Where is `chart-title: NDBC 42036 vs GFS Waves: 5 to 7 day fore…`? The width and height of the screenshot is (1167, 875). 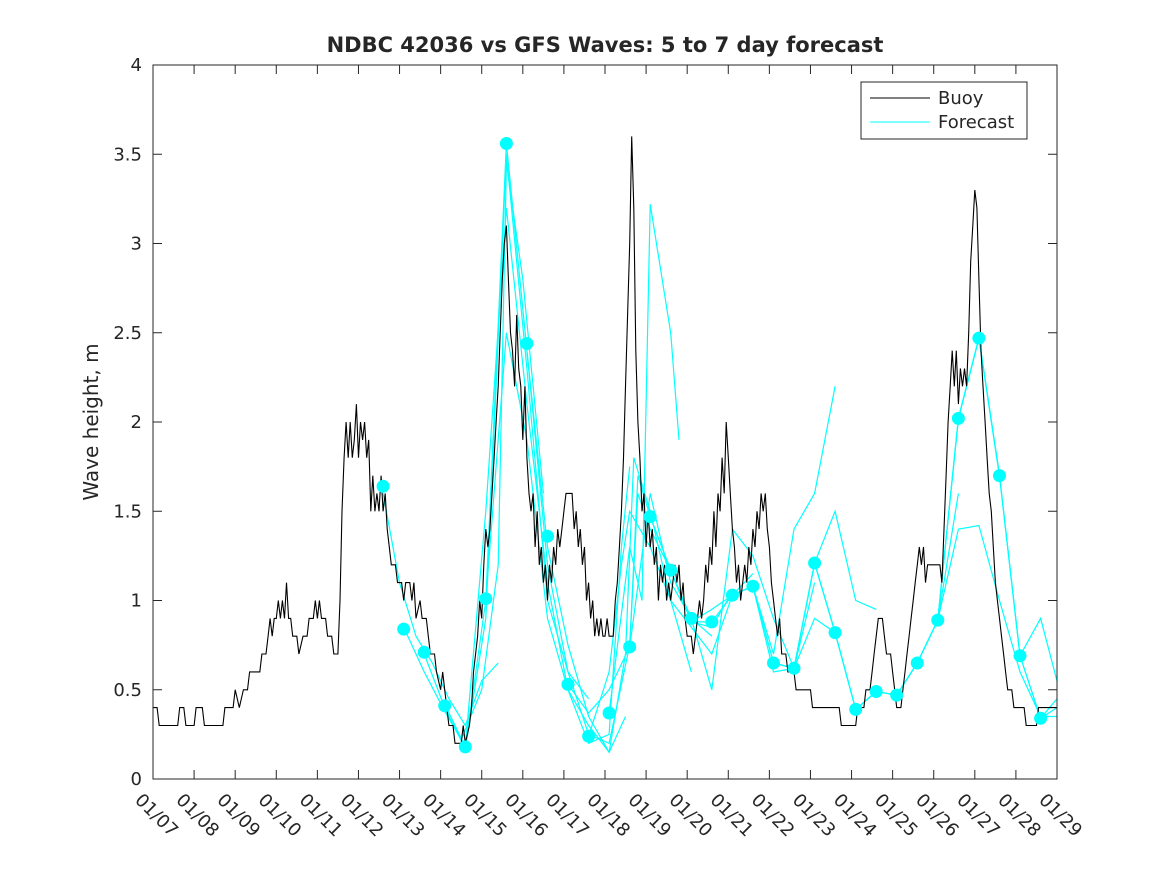 chart-title: NDBC 42036 vs GFS Waves: 5 to 7 day fore… is located at coordinates (605, 45).